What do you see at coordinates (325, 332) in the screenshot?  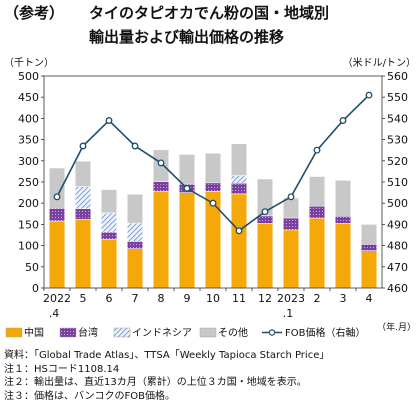 I see `legend-label-fob-price: FOB価格（右軸）` at bounding box center [325, 332].